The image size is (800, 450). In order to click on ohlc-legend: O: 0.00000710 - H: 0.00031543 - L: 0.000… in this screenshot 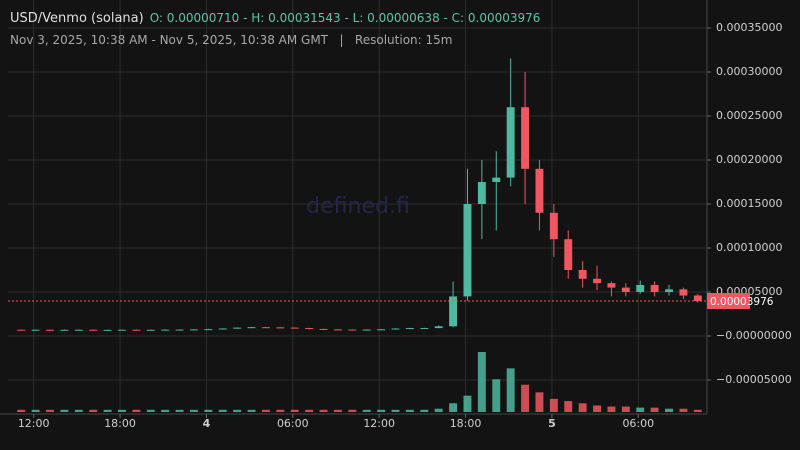, I will do `click(345, 18)`.